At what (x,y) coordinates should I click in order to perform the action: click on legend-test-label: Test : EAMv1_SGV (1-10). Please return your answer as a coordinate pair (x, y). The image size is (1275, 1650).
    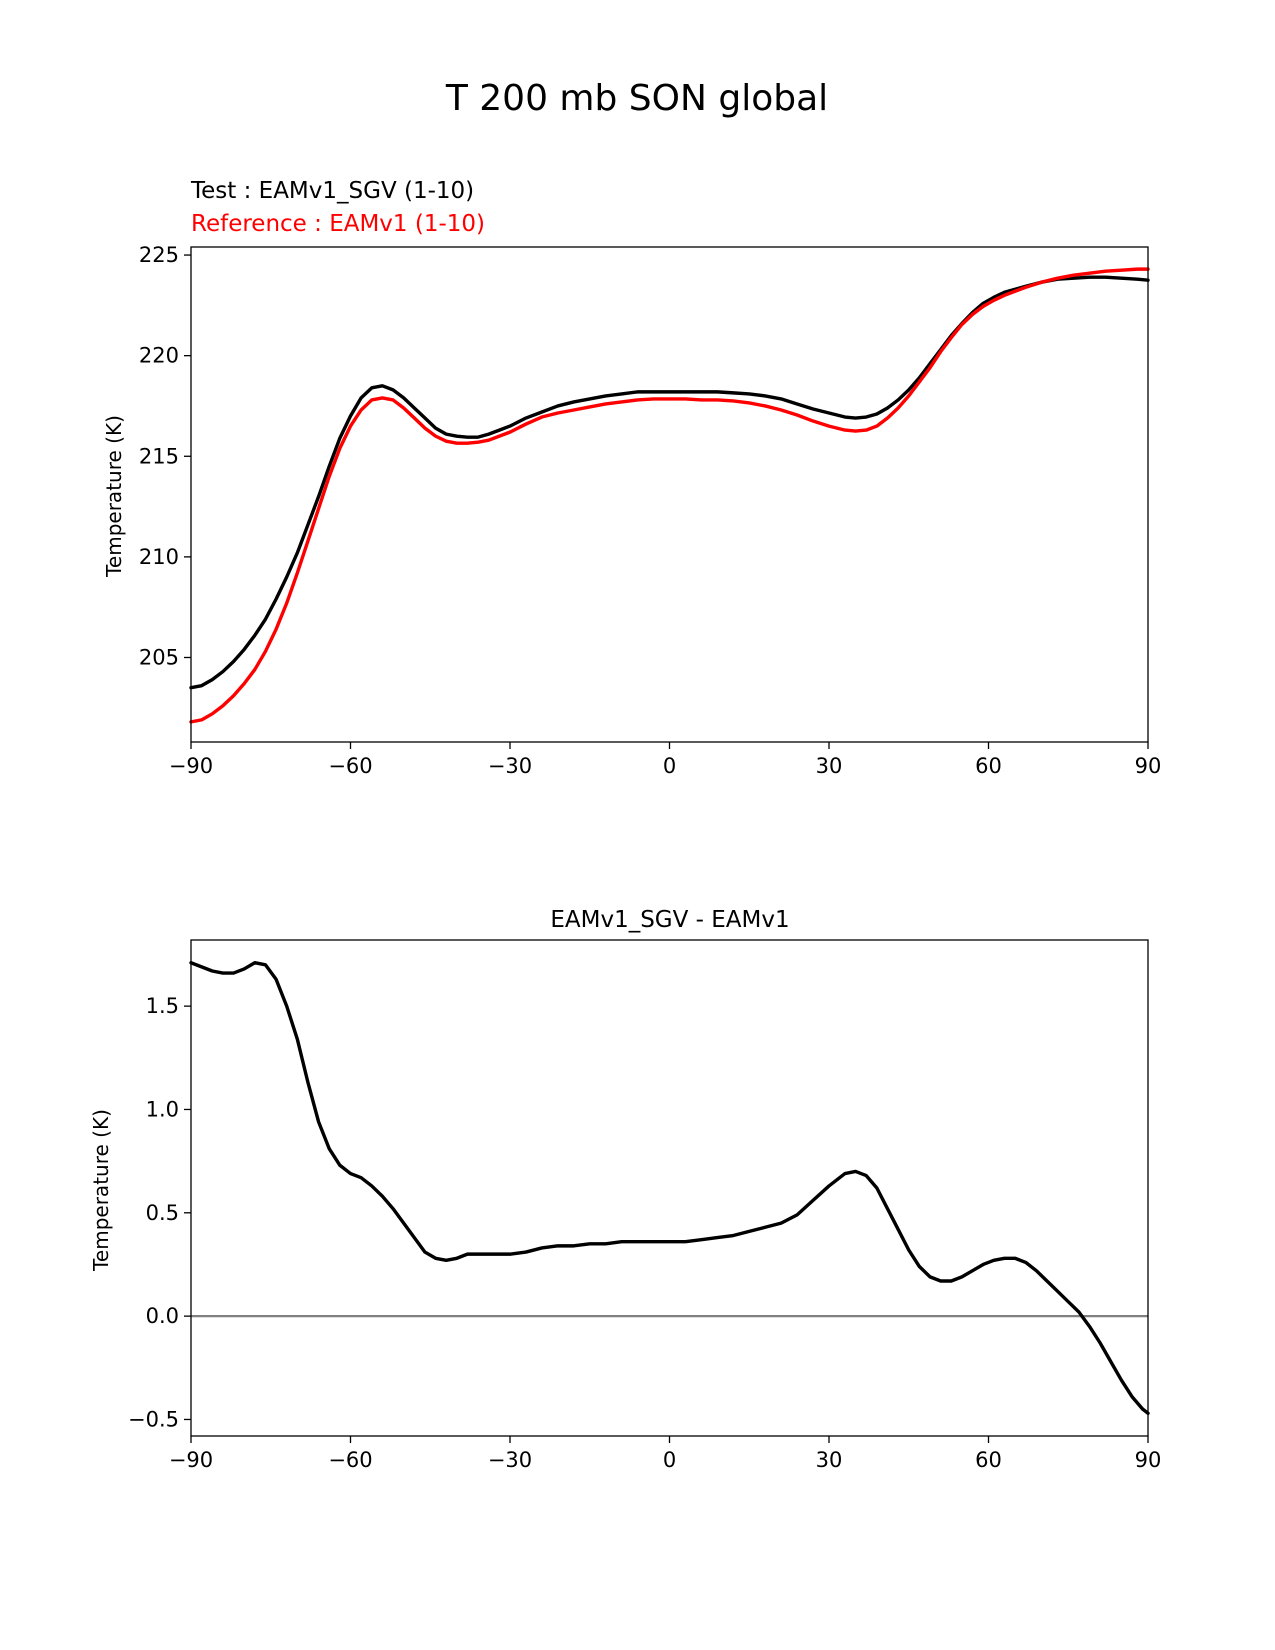
    Looking at the image, I should click on (332, 191).